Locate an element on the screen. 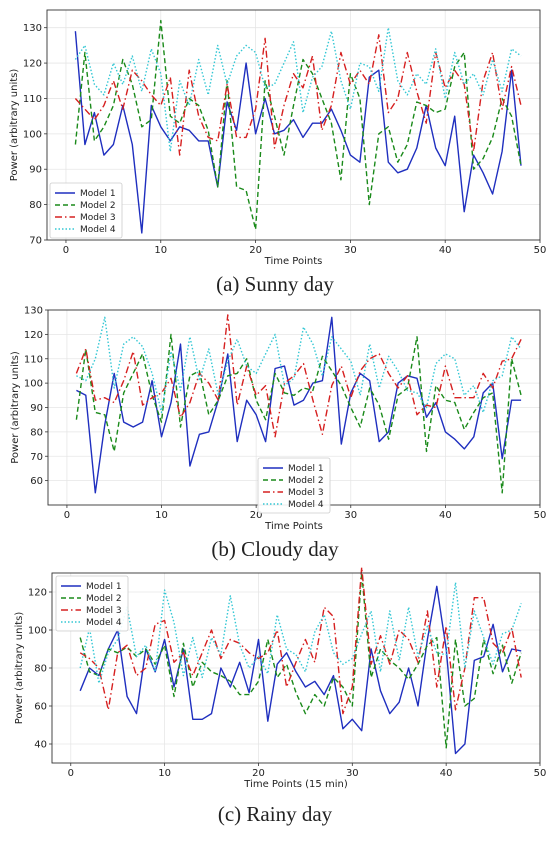 The image size is (550, 841). caption-rainy: (c) Rainy day is located at coordinates (275, 814).